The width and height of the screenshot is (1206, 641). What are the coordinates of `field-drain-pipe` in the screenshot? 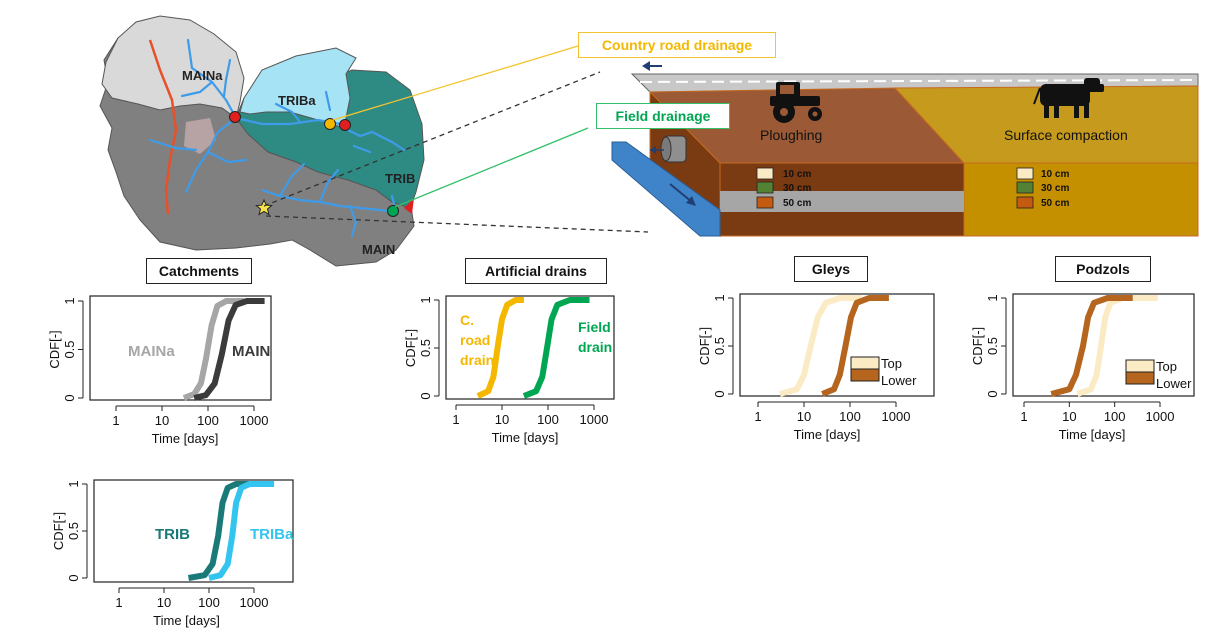 It's located at (666, 189).